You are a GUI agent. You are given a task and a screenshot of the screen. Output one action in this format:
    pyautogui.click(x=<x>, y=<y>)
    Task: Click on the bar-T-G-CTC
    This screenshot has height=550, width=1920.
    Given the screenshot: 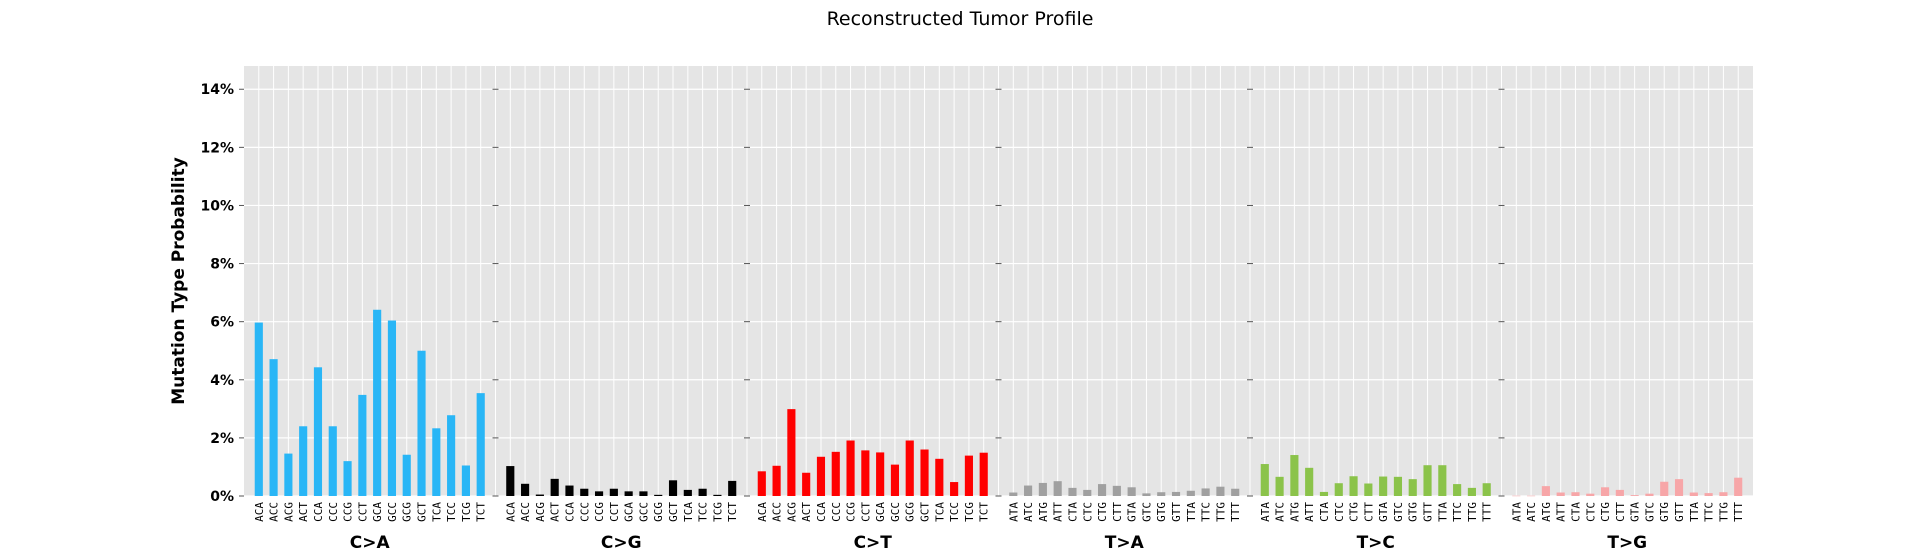 What is the action you would take?
    pyautogui.click(x=1590, y=494)
    